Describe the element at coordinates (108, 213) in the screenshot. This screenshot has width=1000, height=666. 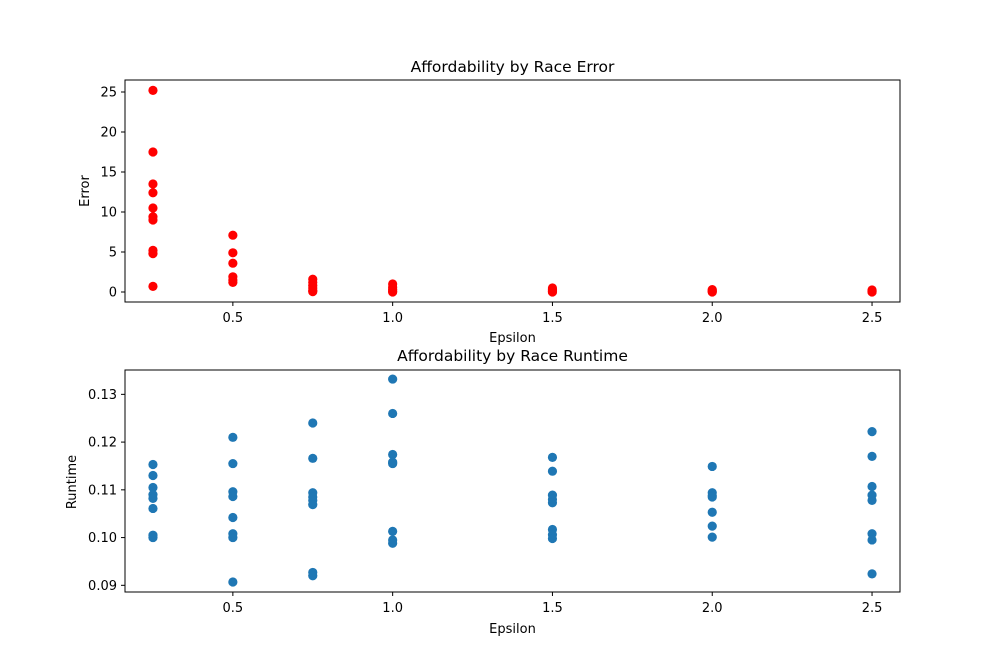
I see `y-tick-label: 10` at that location.